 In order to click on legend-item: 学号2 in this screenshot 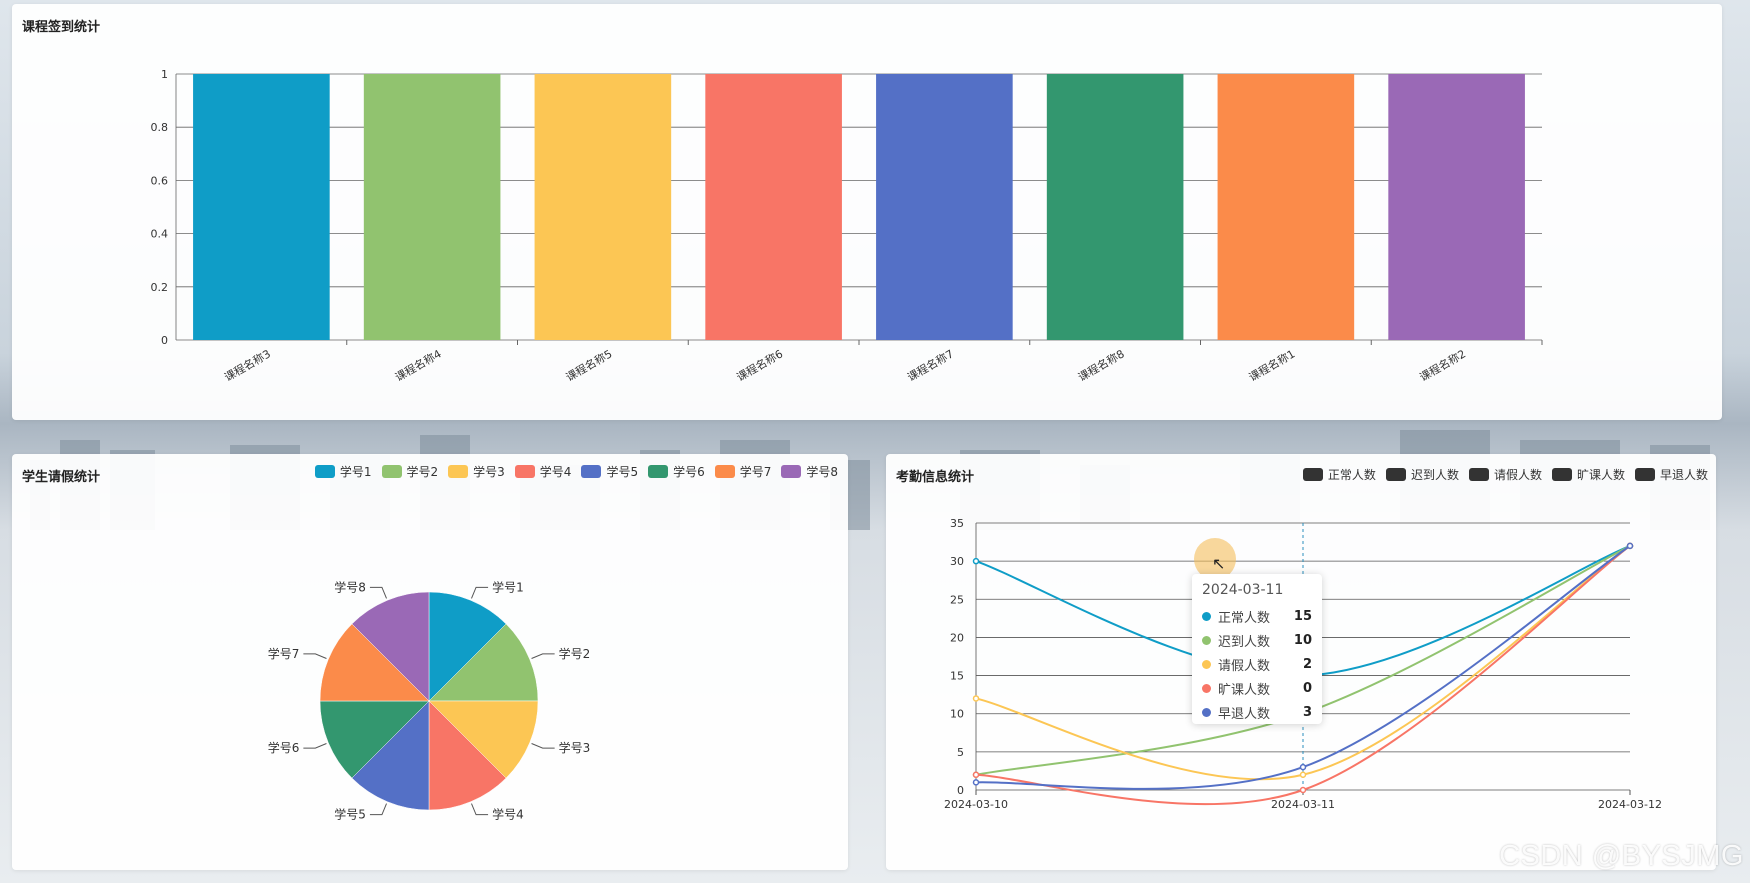, I will do `click(410, 471)`.